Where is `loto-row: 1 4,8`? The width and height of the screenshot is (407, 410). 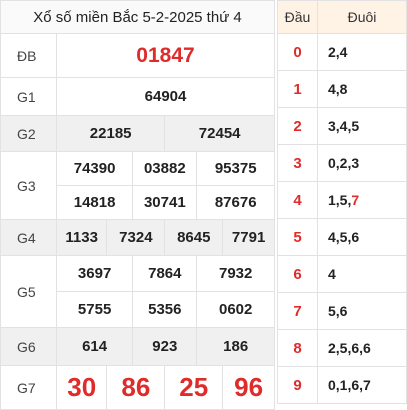 loto-row: 1 4,8 is located at coordinates (342, 89).